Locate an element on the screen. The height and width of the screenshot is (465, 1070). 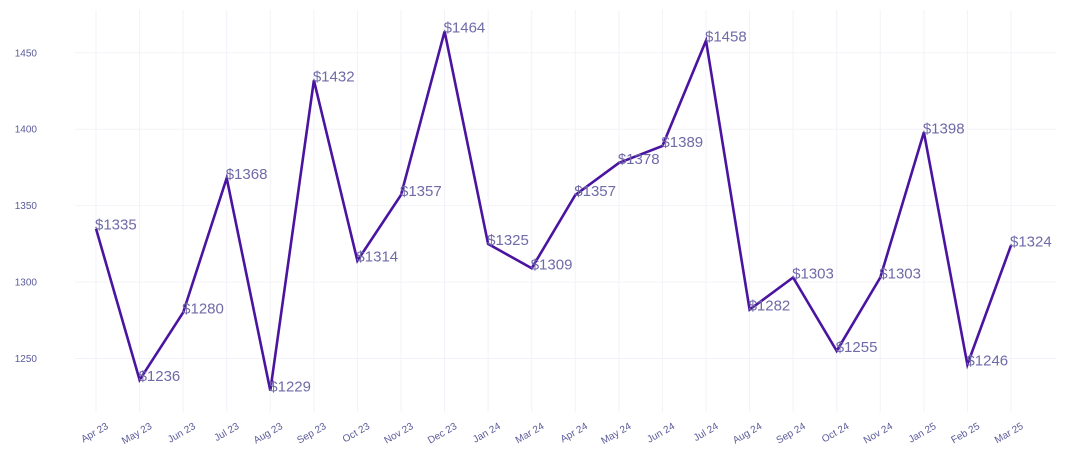
x-tick-label: Nov 23 is located at coordinates (399, 434).